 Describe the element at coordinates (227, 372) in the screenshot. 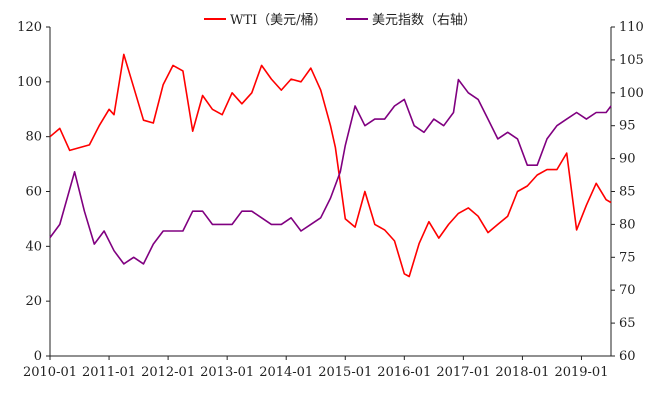

I see `x-tick-label: 2013-01` at that location.